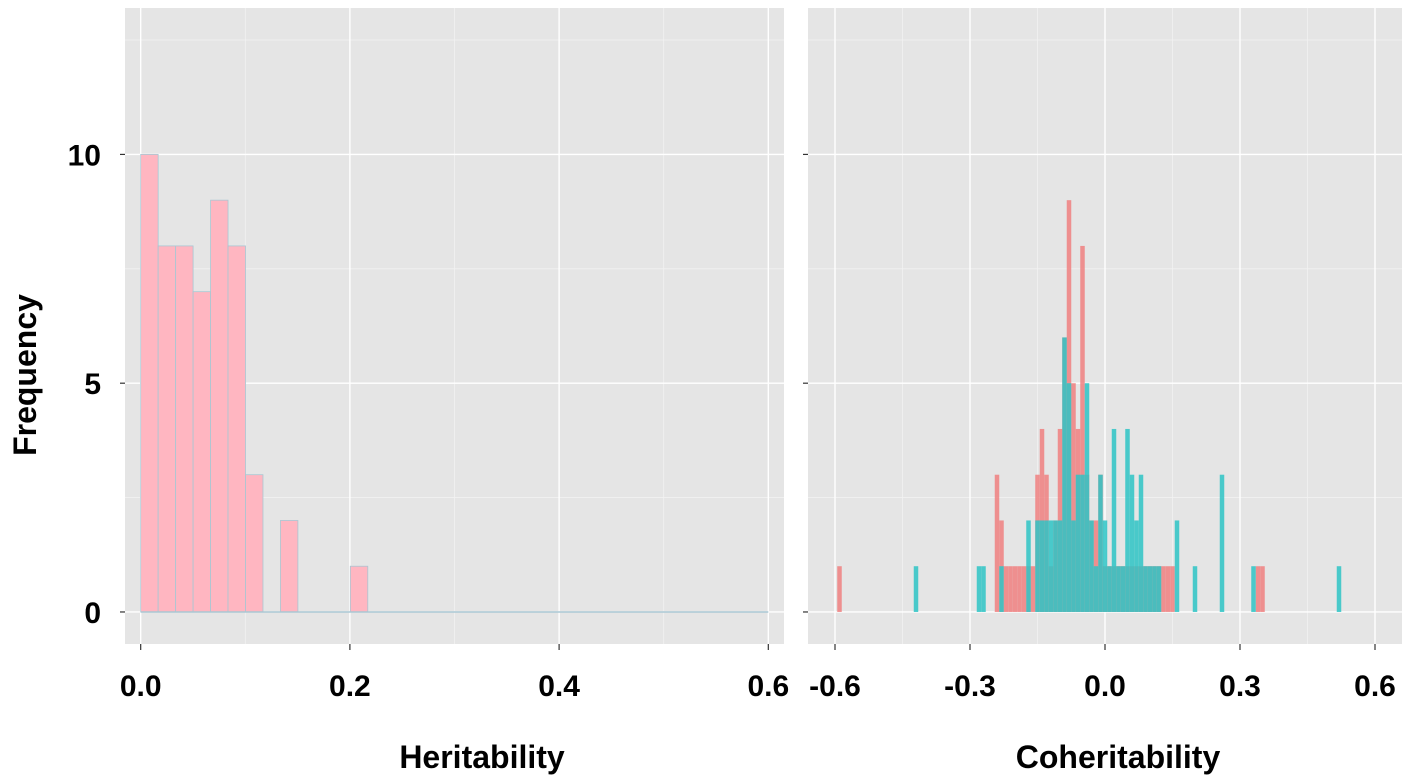 The height and width of the screenshot is (776, 1403). What do you see at coordinates (25, 375) in the screenshot?
I see `y-axis-label: Frequency` at bounding box center [25, 375].